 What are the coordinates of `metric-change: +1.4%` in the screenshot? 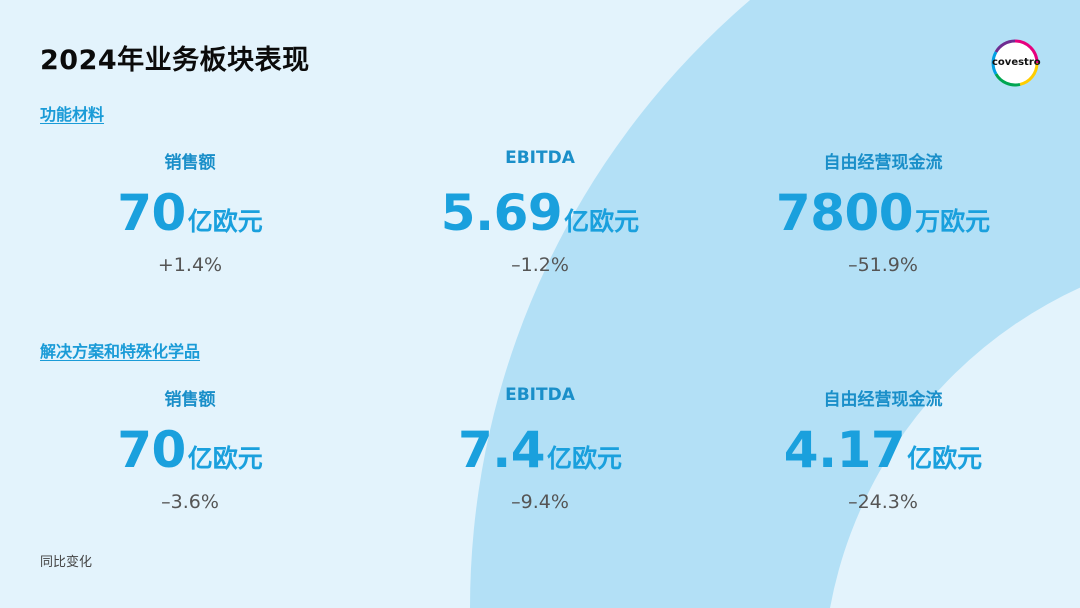 It's located at (190, 265).